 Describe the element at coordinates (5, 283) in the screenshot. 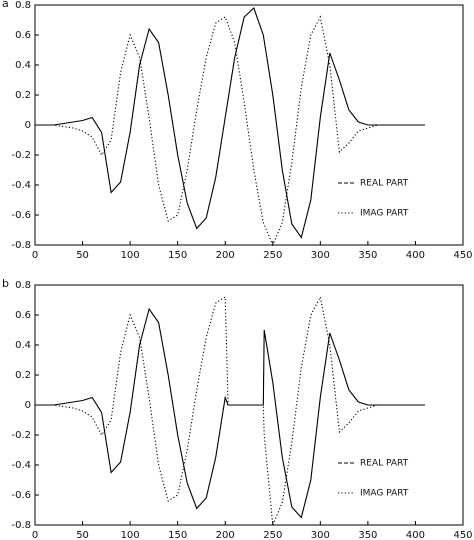

I see `panel-label: b` at that location.